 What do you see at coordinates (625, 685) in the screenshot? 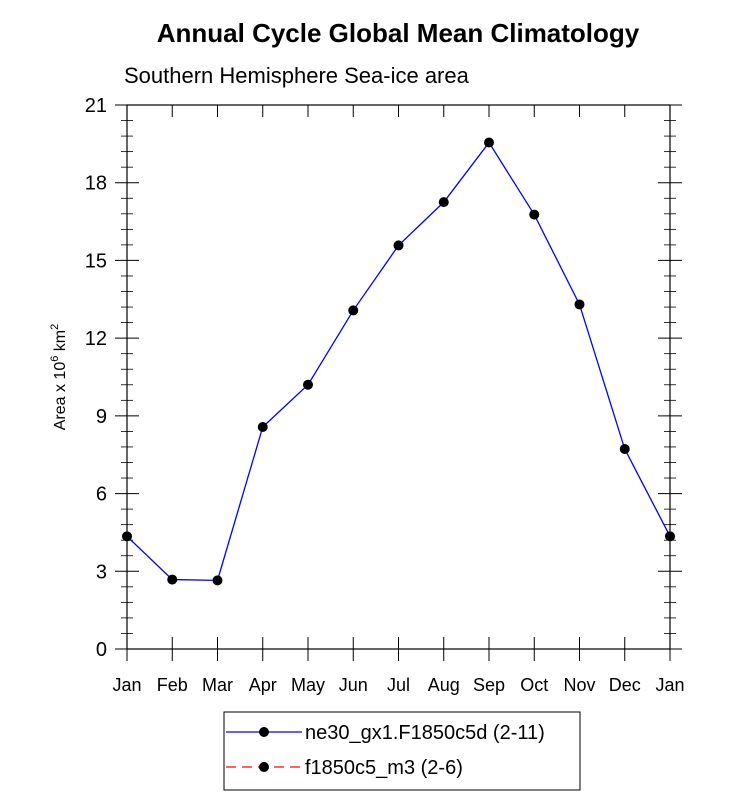
I see `x-tick-label: Dec` at bounding box center [625, 685].